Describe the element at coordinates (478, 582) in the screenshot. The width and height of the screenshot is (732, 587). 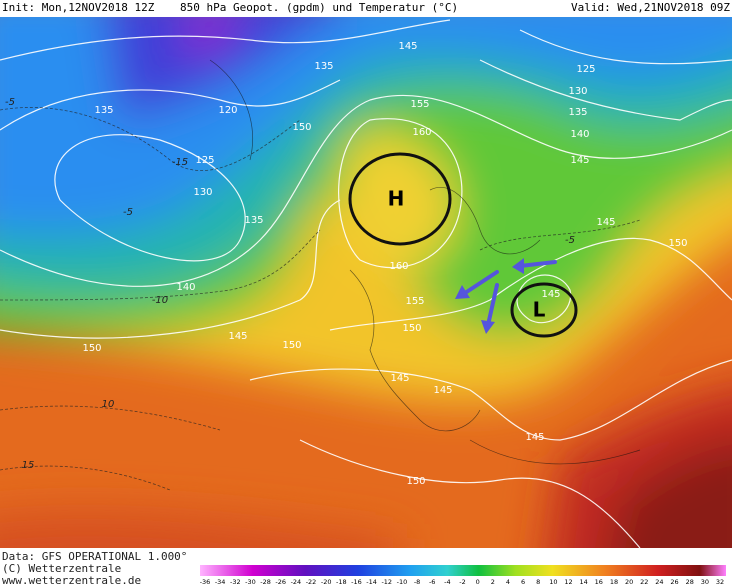
I see `colorbar-label: 0` at that location.